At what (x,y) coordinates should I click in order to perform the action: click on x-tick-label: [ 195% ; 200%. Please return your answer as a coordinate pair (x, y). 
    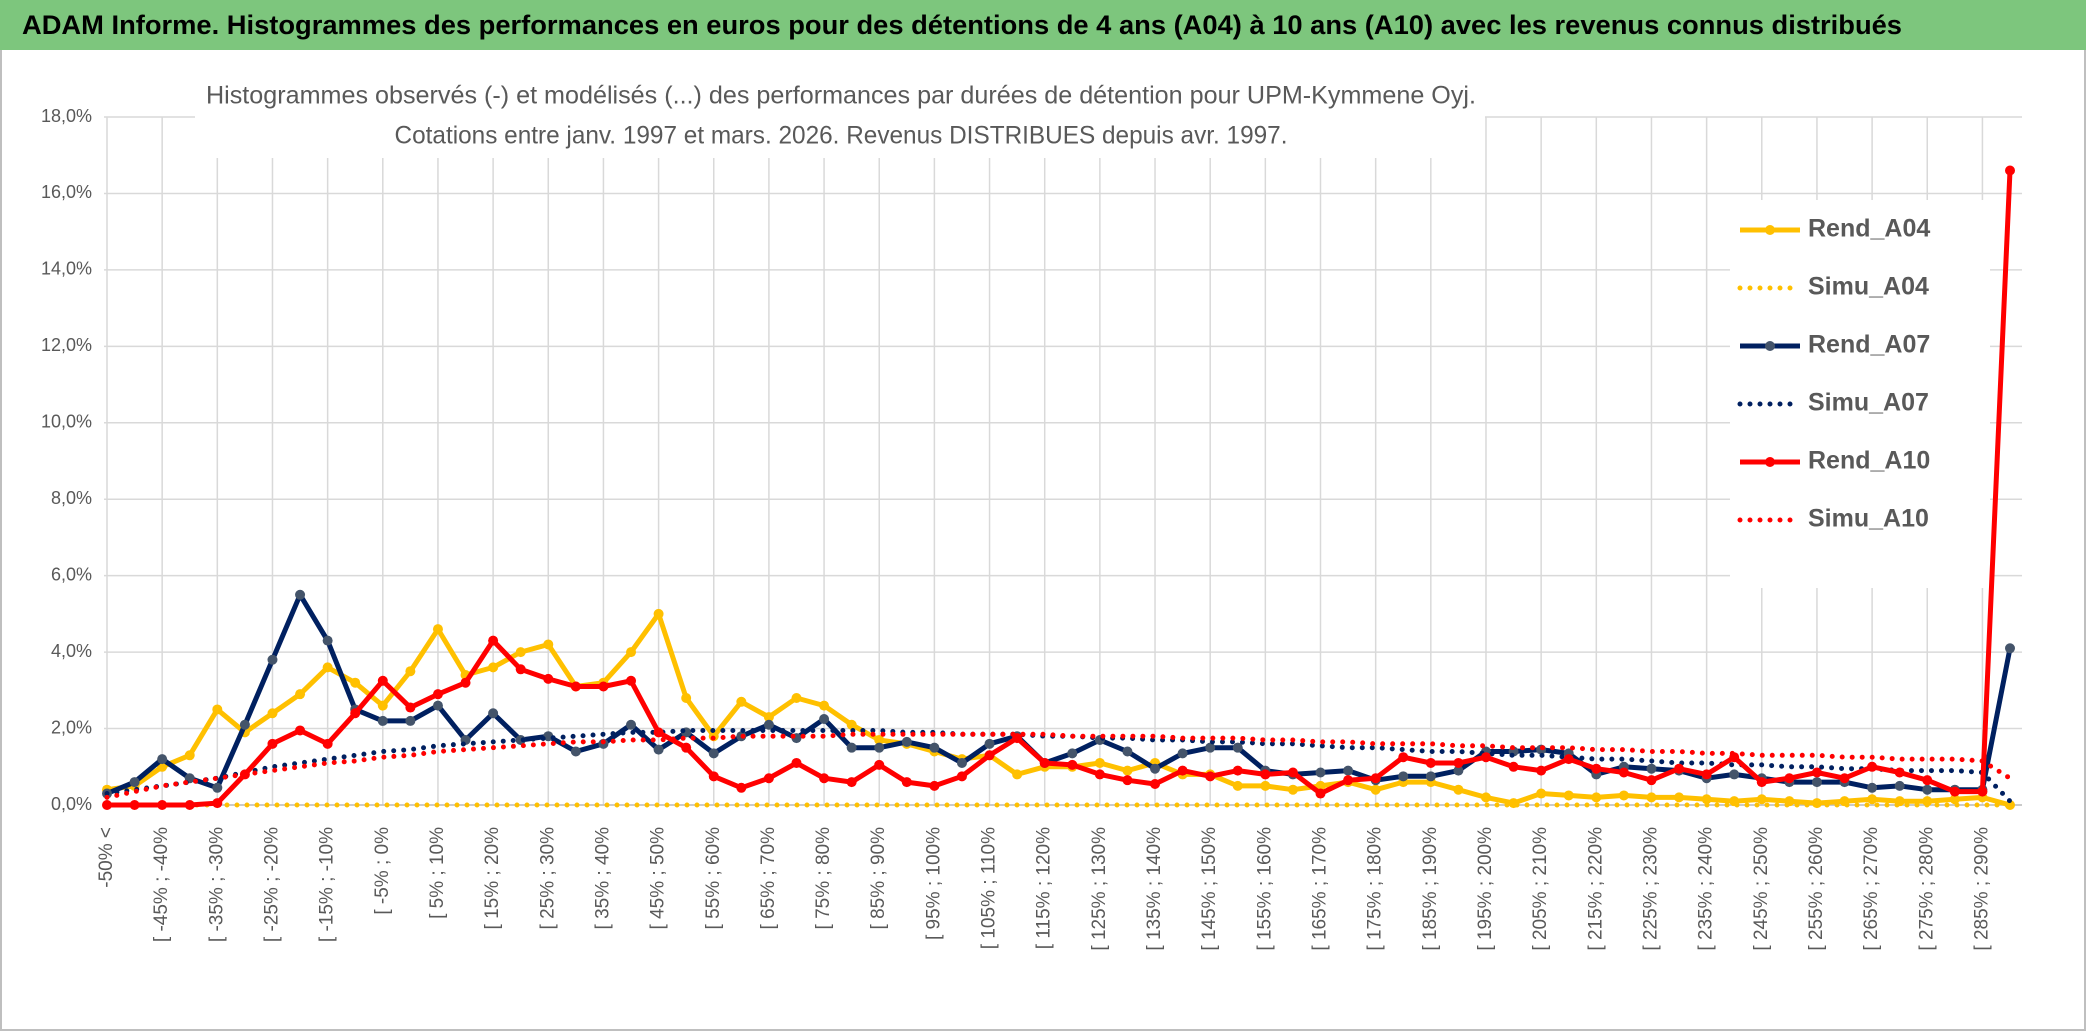
    Looking at the image, I should click on (1485, 889).